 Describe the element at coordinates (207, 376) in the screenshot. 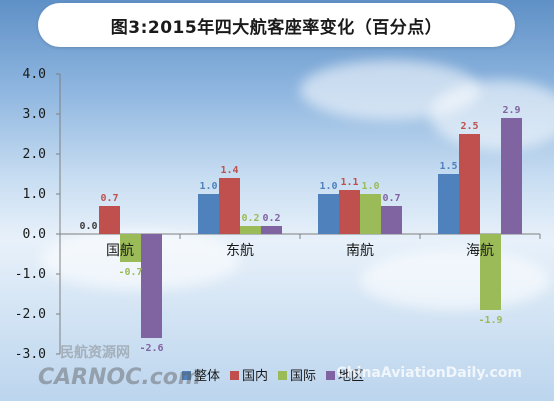

I see `legend-label: 整体` at that location.